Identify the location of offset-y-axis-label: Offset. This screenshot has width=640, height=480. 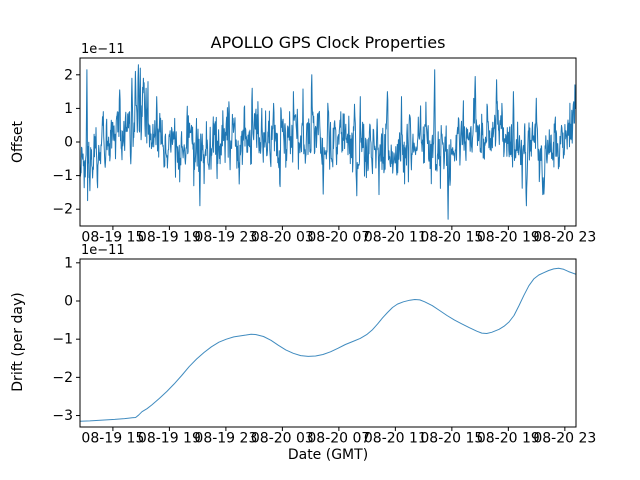
(18, 142).